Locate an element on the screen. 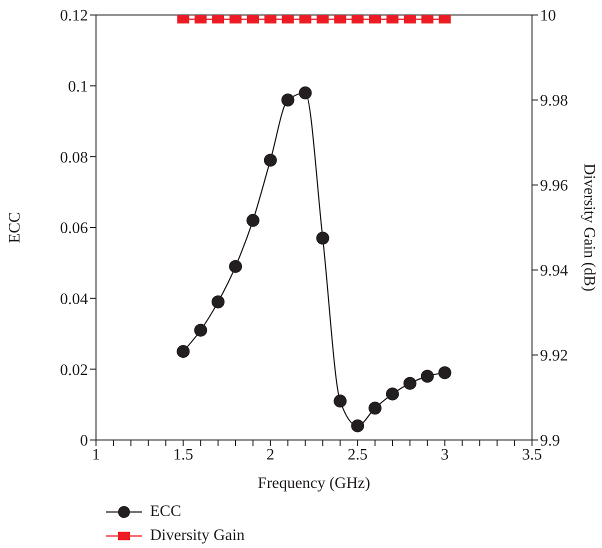 This screenshot has width=602, height=548. y2-tick-label: 9.98 is located at coordinates (554, 101).